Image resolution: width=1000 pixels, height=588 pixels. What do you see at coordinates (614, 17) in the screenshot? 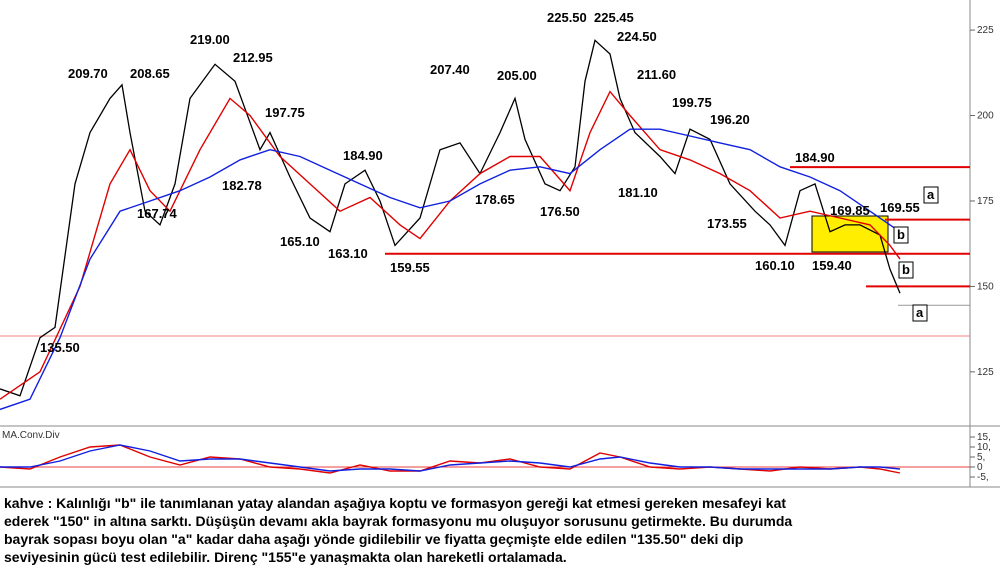
I see `annotation: 225.45` at bounding box center [614, 17].